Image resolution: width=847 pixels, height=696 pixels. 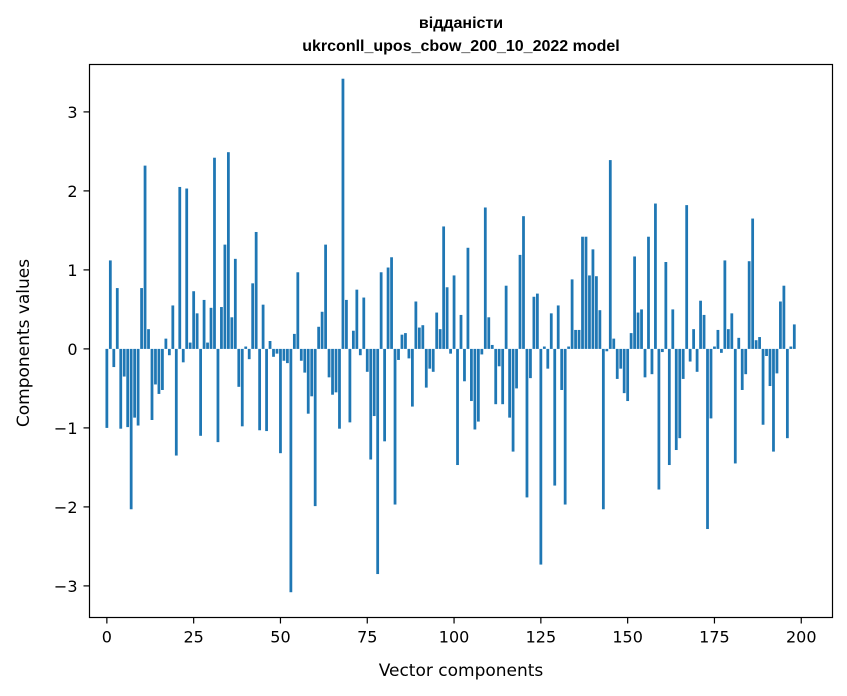 I want to click on x-tick-label: 0, so click(x=107, y=637).